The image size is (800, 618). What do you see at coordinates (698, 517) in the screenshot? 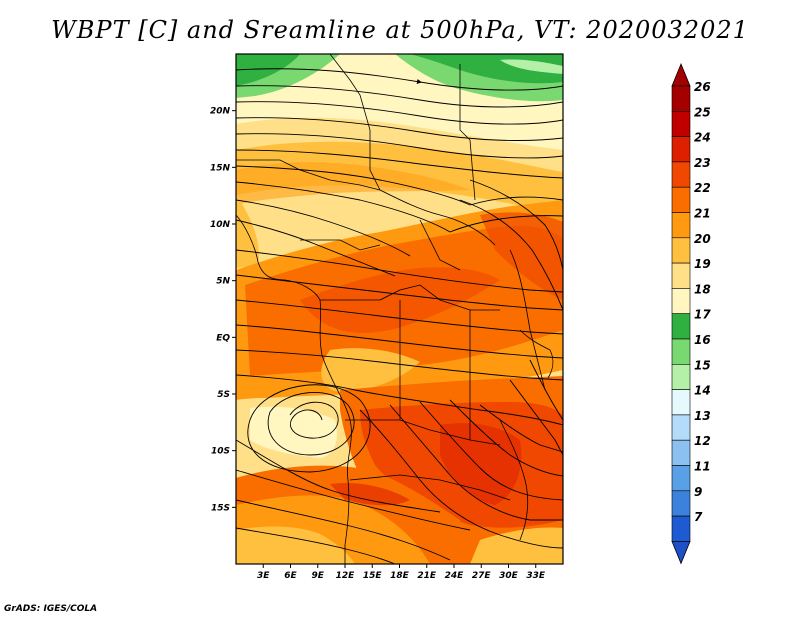
I see `colorbar-label: 7` at bounding box center [698, 517].